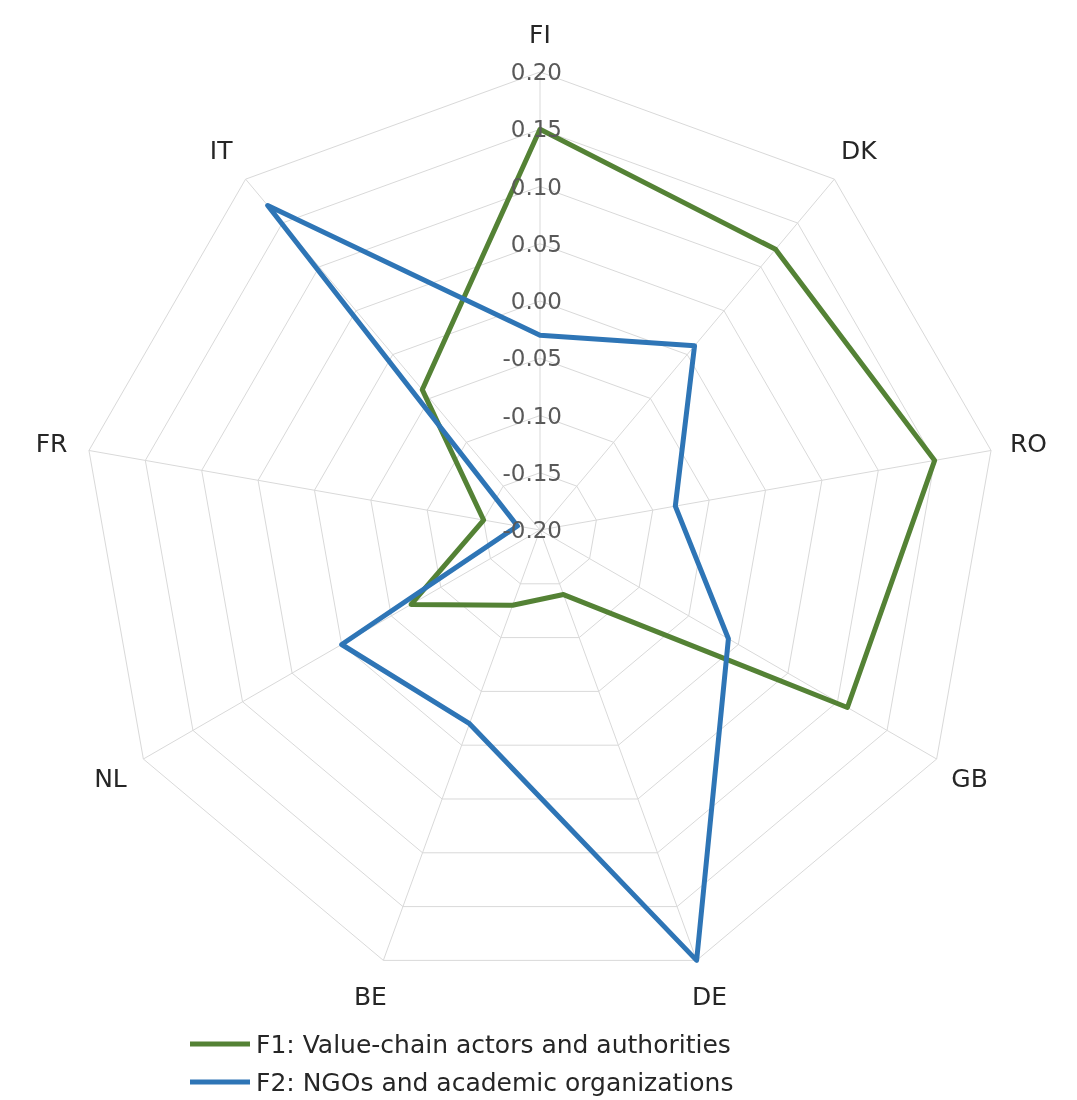 The width and height of the screenshot is (1077, 1100). Describe the element at coordinates (540, 34) in the screenshot. I see `spoke-label: FI` at that location.